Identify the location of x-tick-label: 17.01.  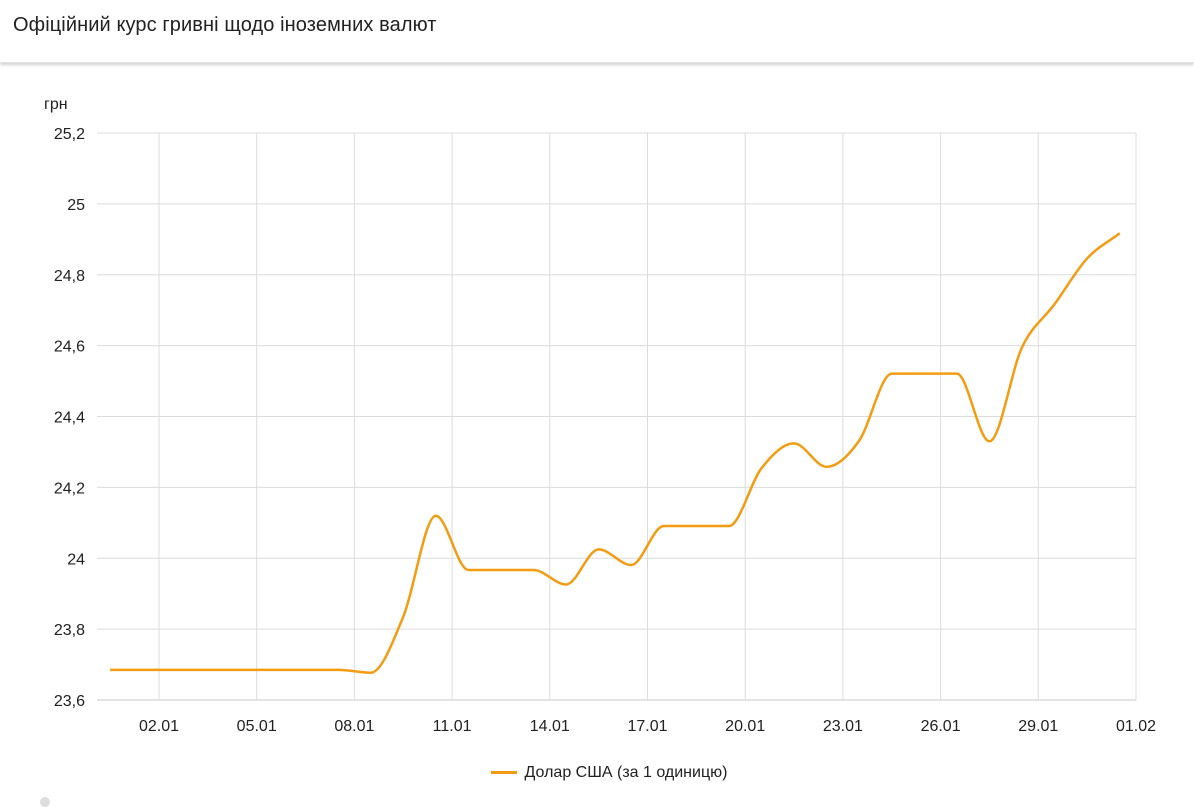
(647, 726).